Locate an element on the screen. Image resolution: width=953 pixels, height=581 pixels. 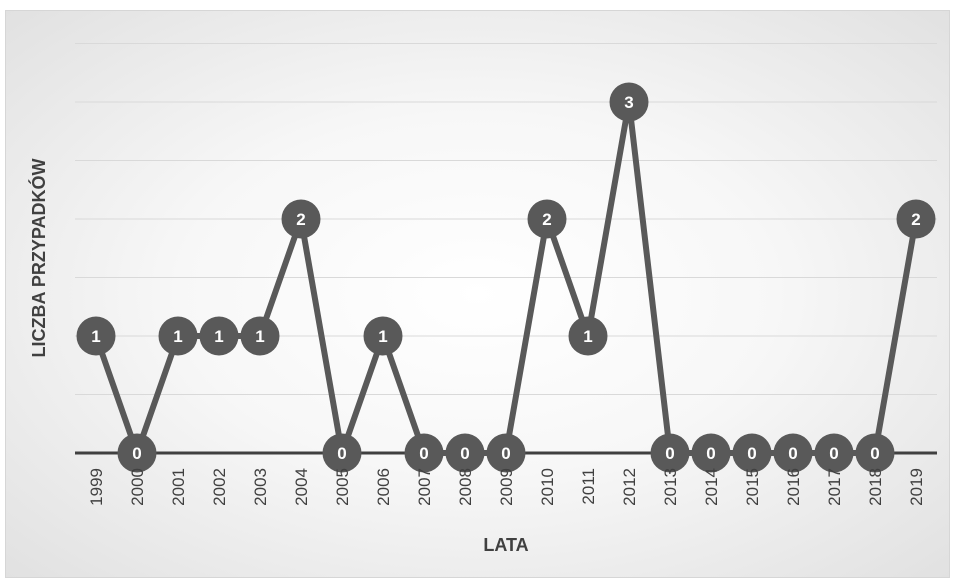
x-tick-label: 2019 is located at coordinates (916, 487).